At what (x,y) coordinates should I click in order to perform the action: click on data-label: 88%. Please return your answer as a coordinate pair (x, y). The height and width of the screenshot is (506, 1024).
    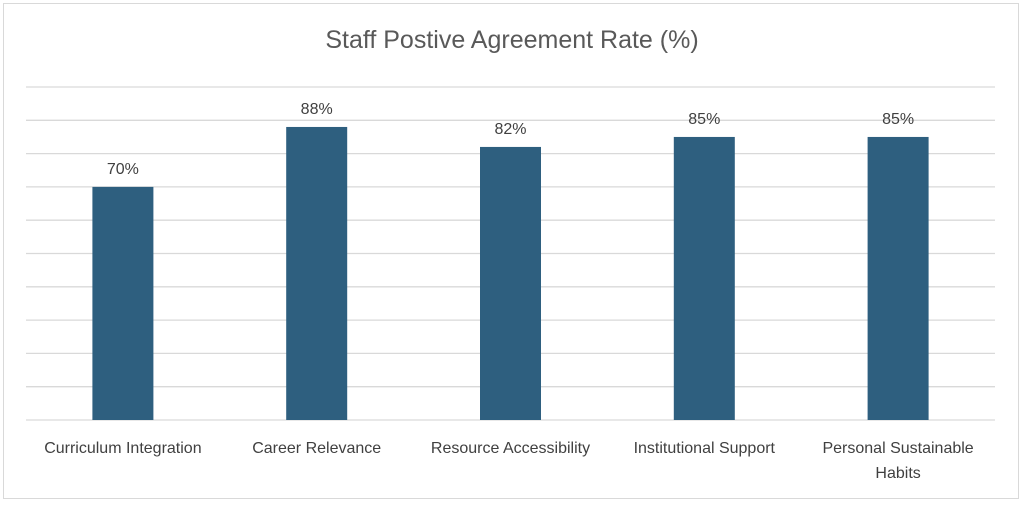
    Looking at the image, I should click on (317, 109).